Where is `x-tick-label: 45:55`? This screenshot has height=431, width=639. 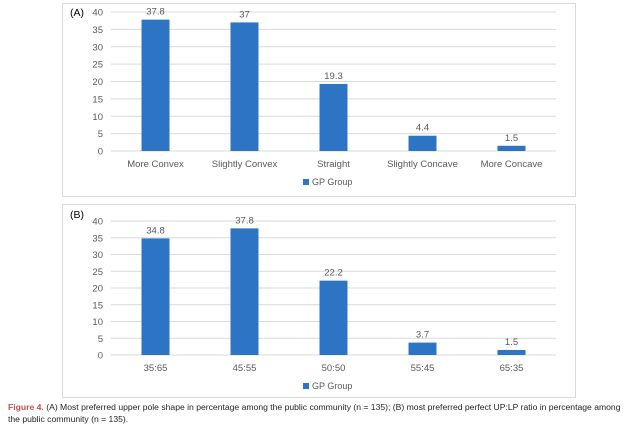
x-tick-label: 45:55 is located at coordinates (245, 368).